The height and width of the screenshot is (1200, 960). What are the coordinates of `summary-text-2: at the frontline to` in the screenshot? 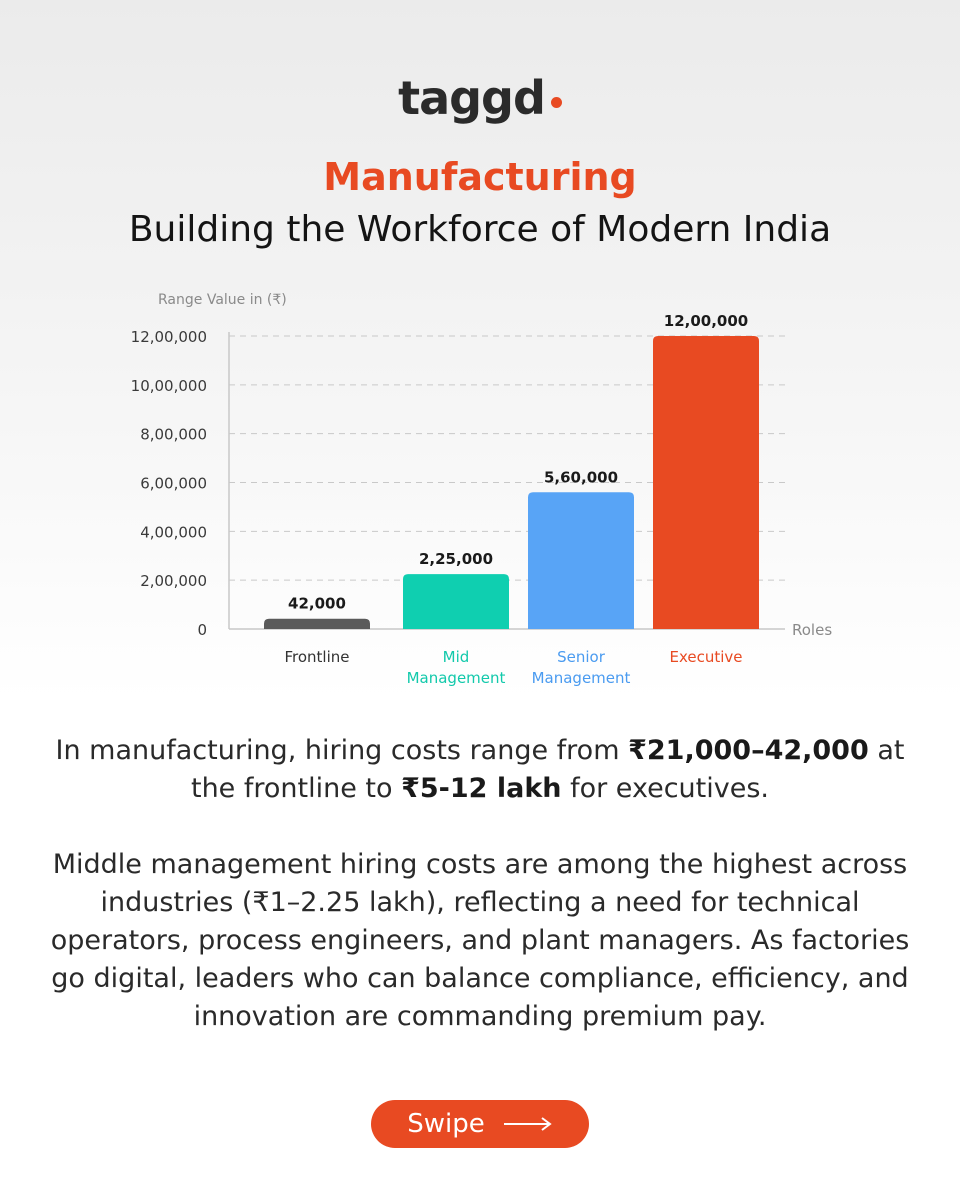 It's located at (547, 769).